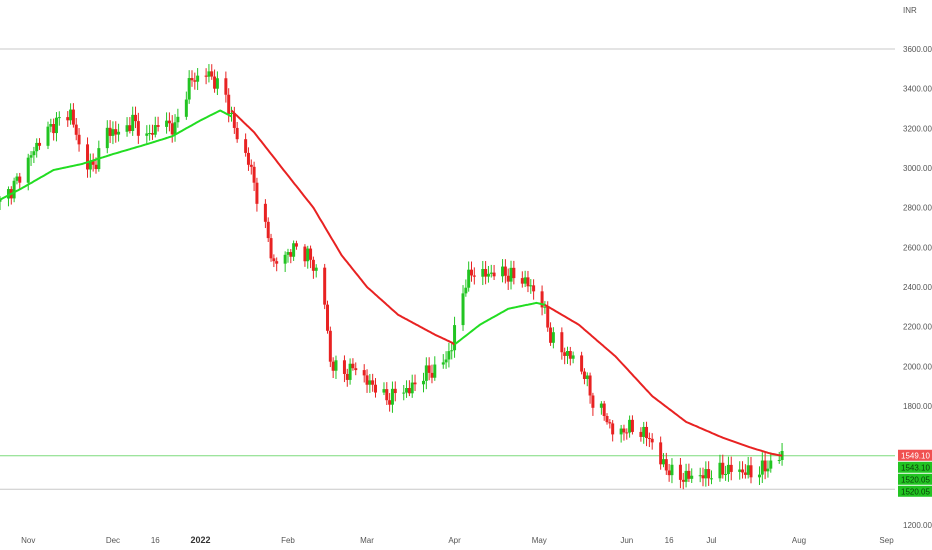  Describe the element at coordinates (915, 479) in the screenshot. I see `price-tag-label: 1520.05` at that location.